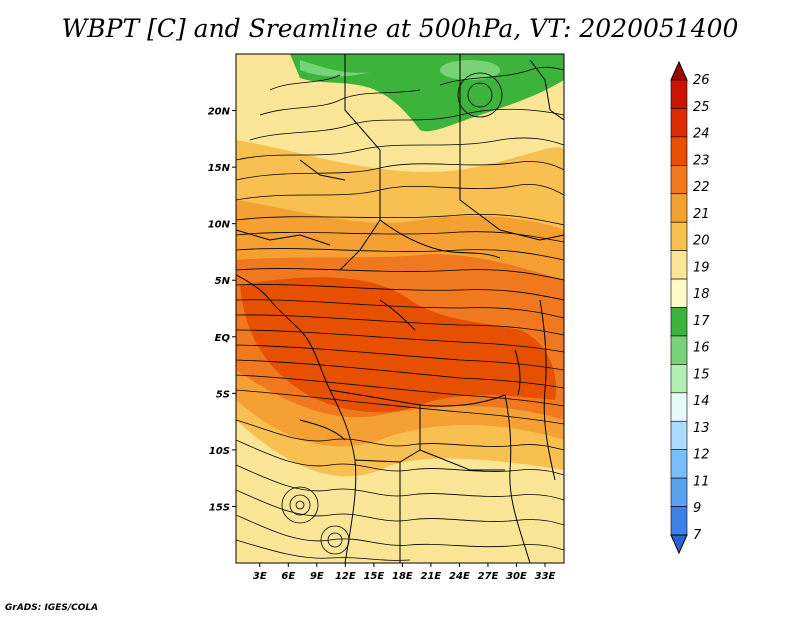 The width and height of the screenshot is (800, 618). What do you see at coordinates (701, 401) in the screenshot?
I see `colorbar-label: 14` at bounding box center [701, 401].